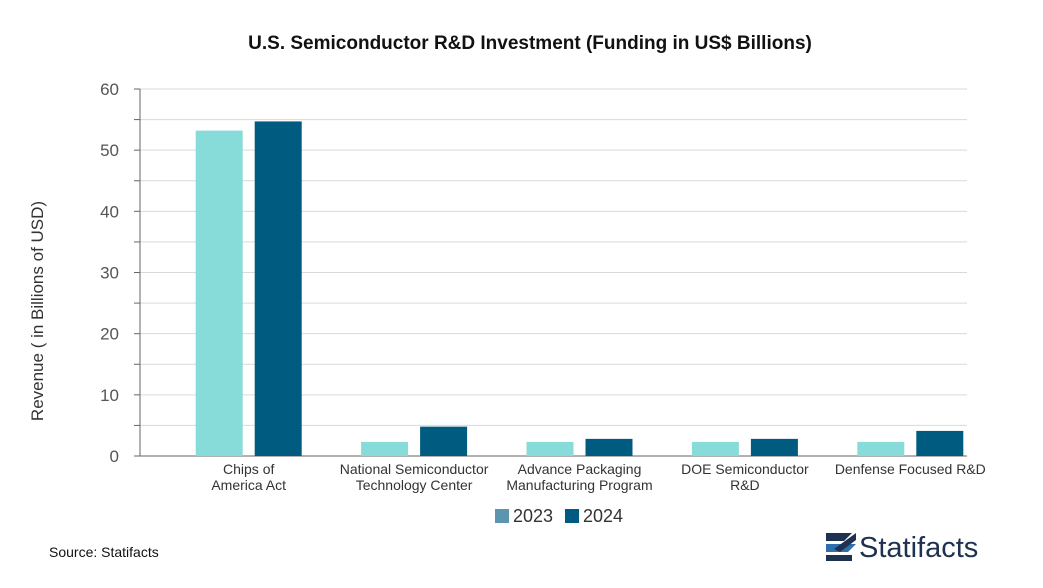 The height and width of the screenshot is (588, 1043). Describe the element at coordinates (745, 485) in the screenshot. I see `category-label-3: R&D` at that location.